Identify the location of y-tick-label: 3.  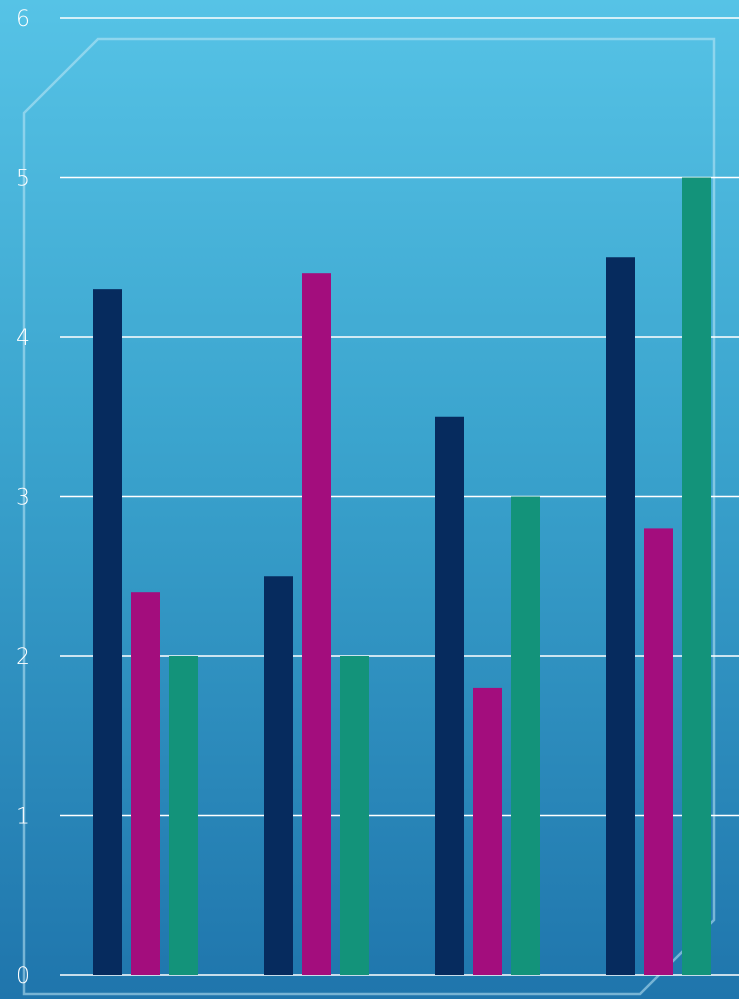
(23, 498).